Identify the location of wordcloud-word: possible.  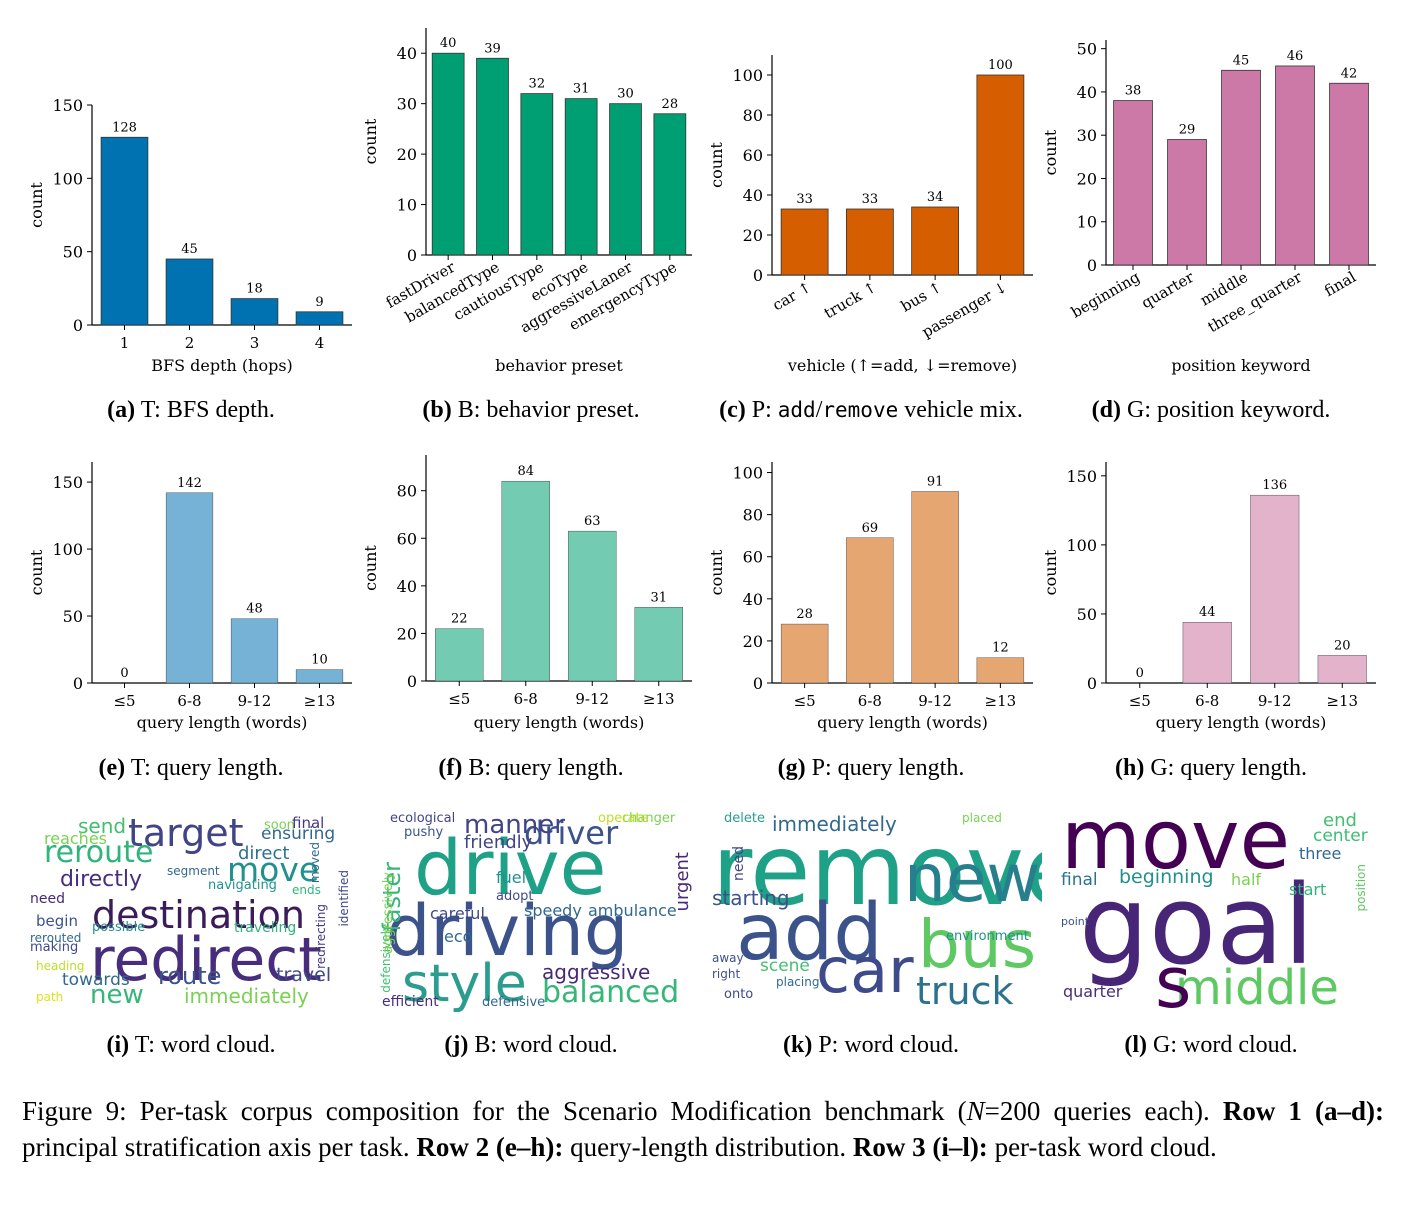
(119, 927).